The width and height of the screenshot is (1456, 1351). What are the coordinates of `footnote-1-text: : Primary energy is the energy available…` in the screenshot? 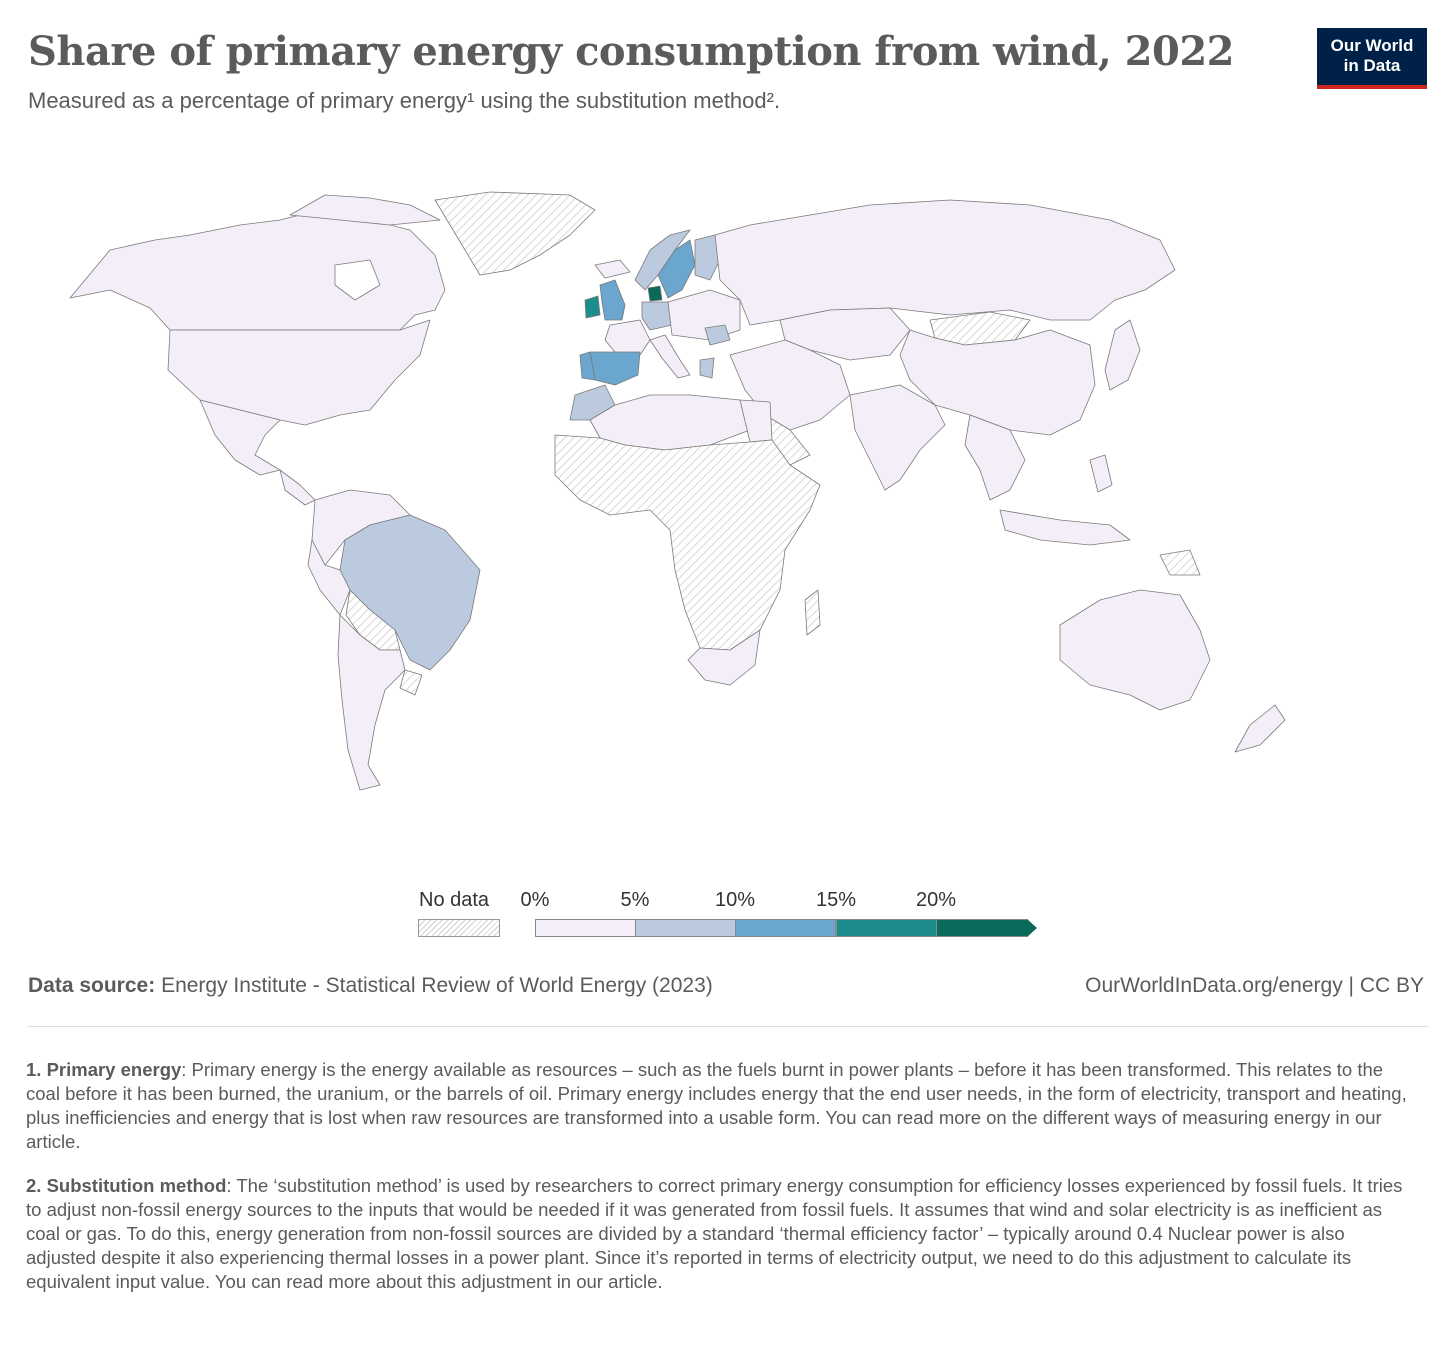 It's located at (716, 1105).